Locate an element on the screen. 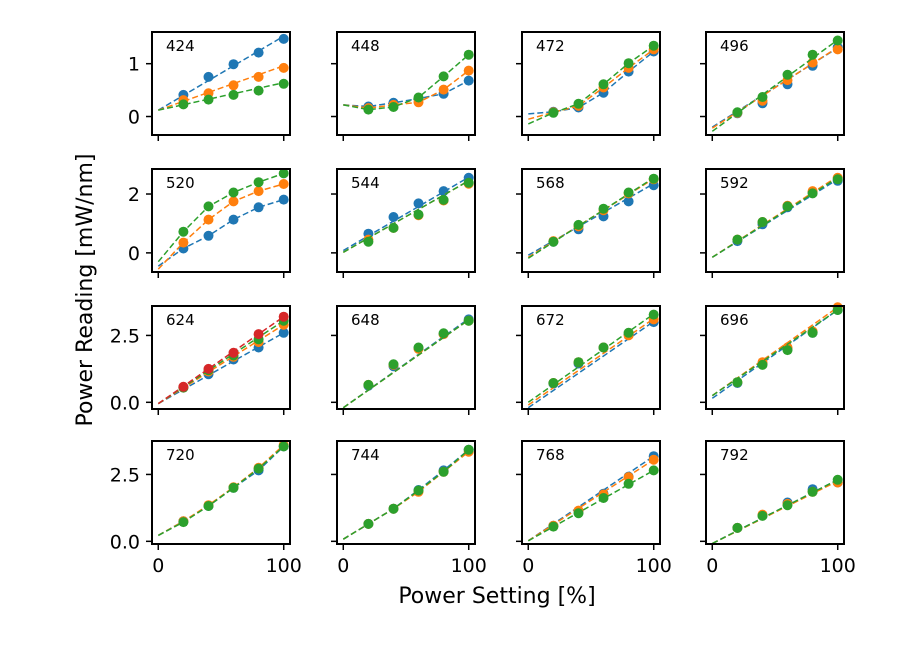  panel-648: 648 is located at coordinates (403, 360).